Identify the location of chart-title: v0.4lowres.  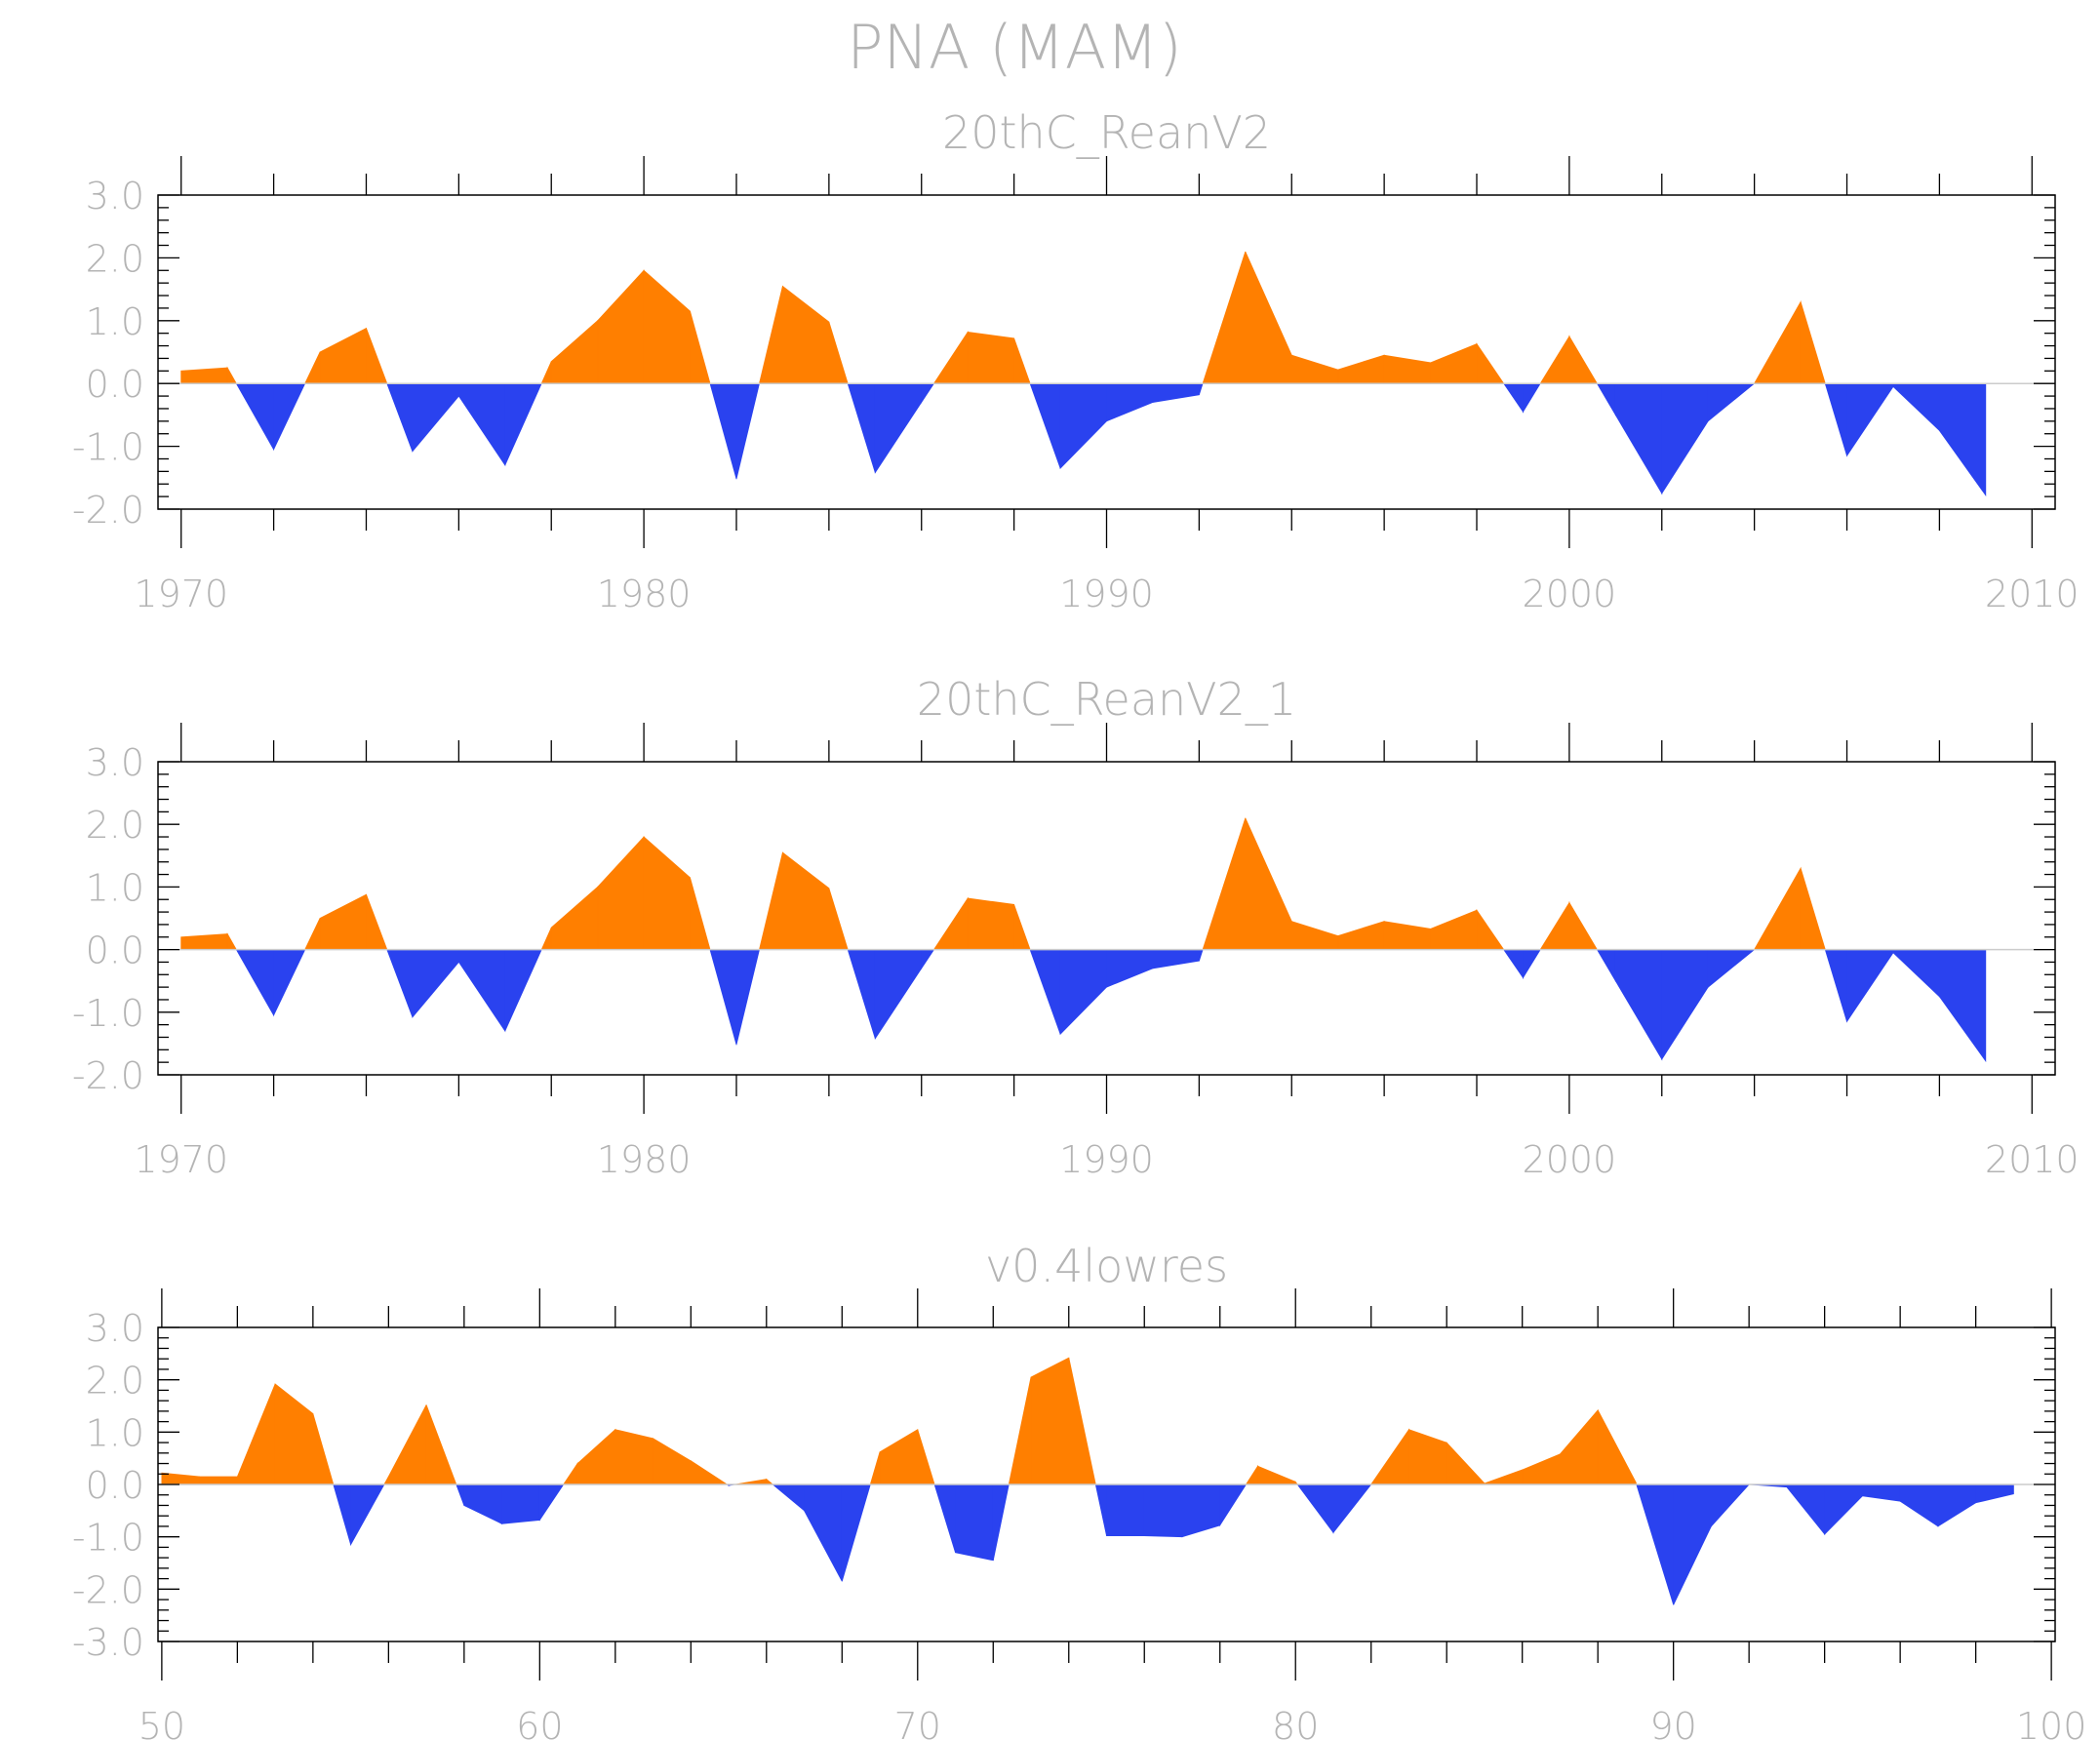
(1106, 1266).